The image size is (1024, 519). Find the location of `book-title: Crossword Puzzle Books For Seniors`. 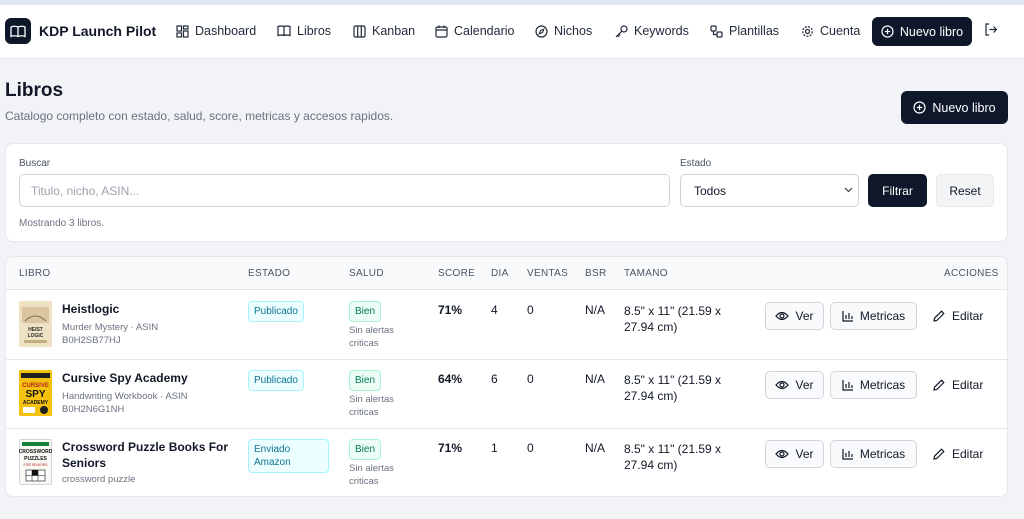

book-title: Crossword Puzzle Books For Seniors is located at coordinates (145, 455).